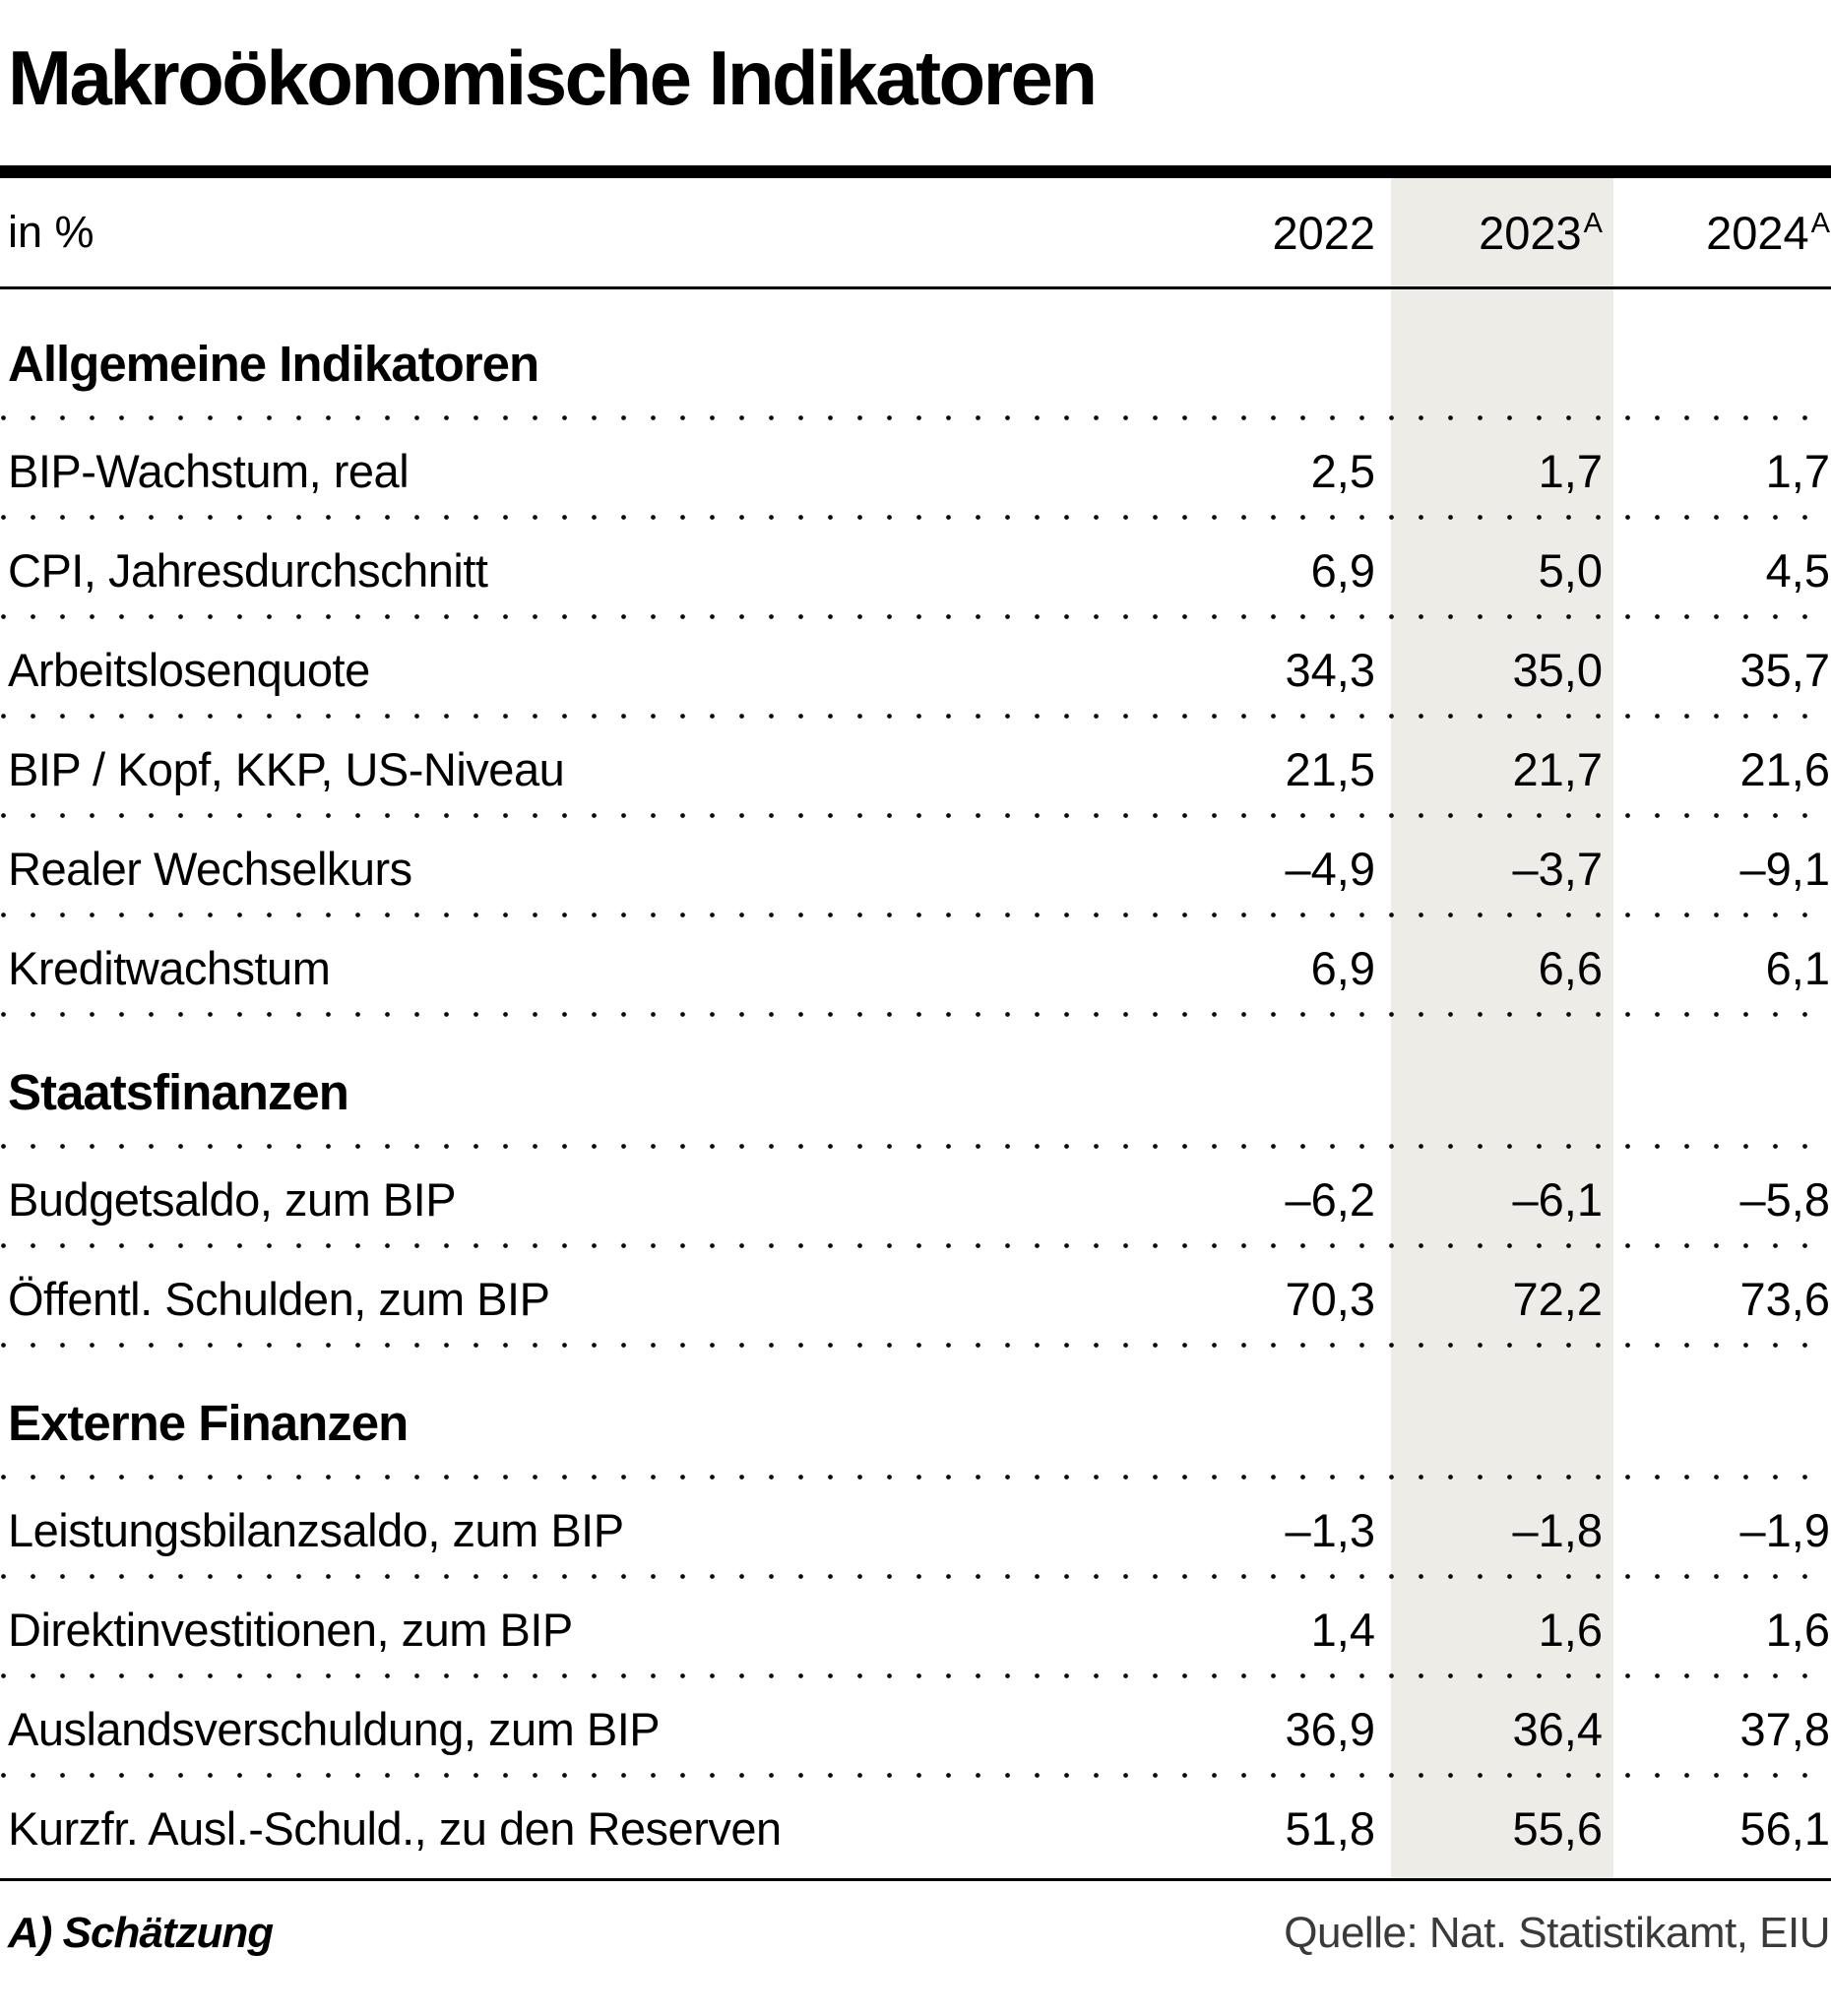 This screenshot has width=1831, height=2016. I want to click on row-label: Leistungsbilanzsaldo, zum BIP, so click(316, 1530).